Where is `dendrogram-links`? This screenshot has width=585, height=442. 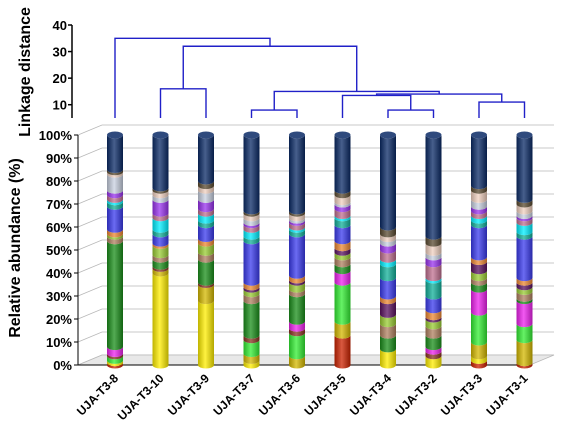 dendrogram-links is located at coordinates (320, 77).